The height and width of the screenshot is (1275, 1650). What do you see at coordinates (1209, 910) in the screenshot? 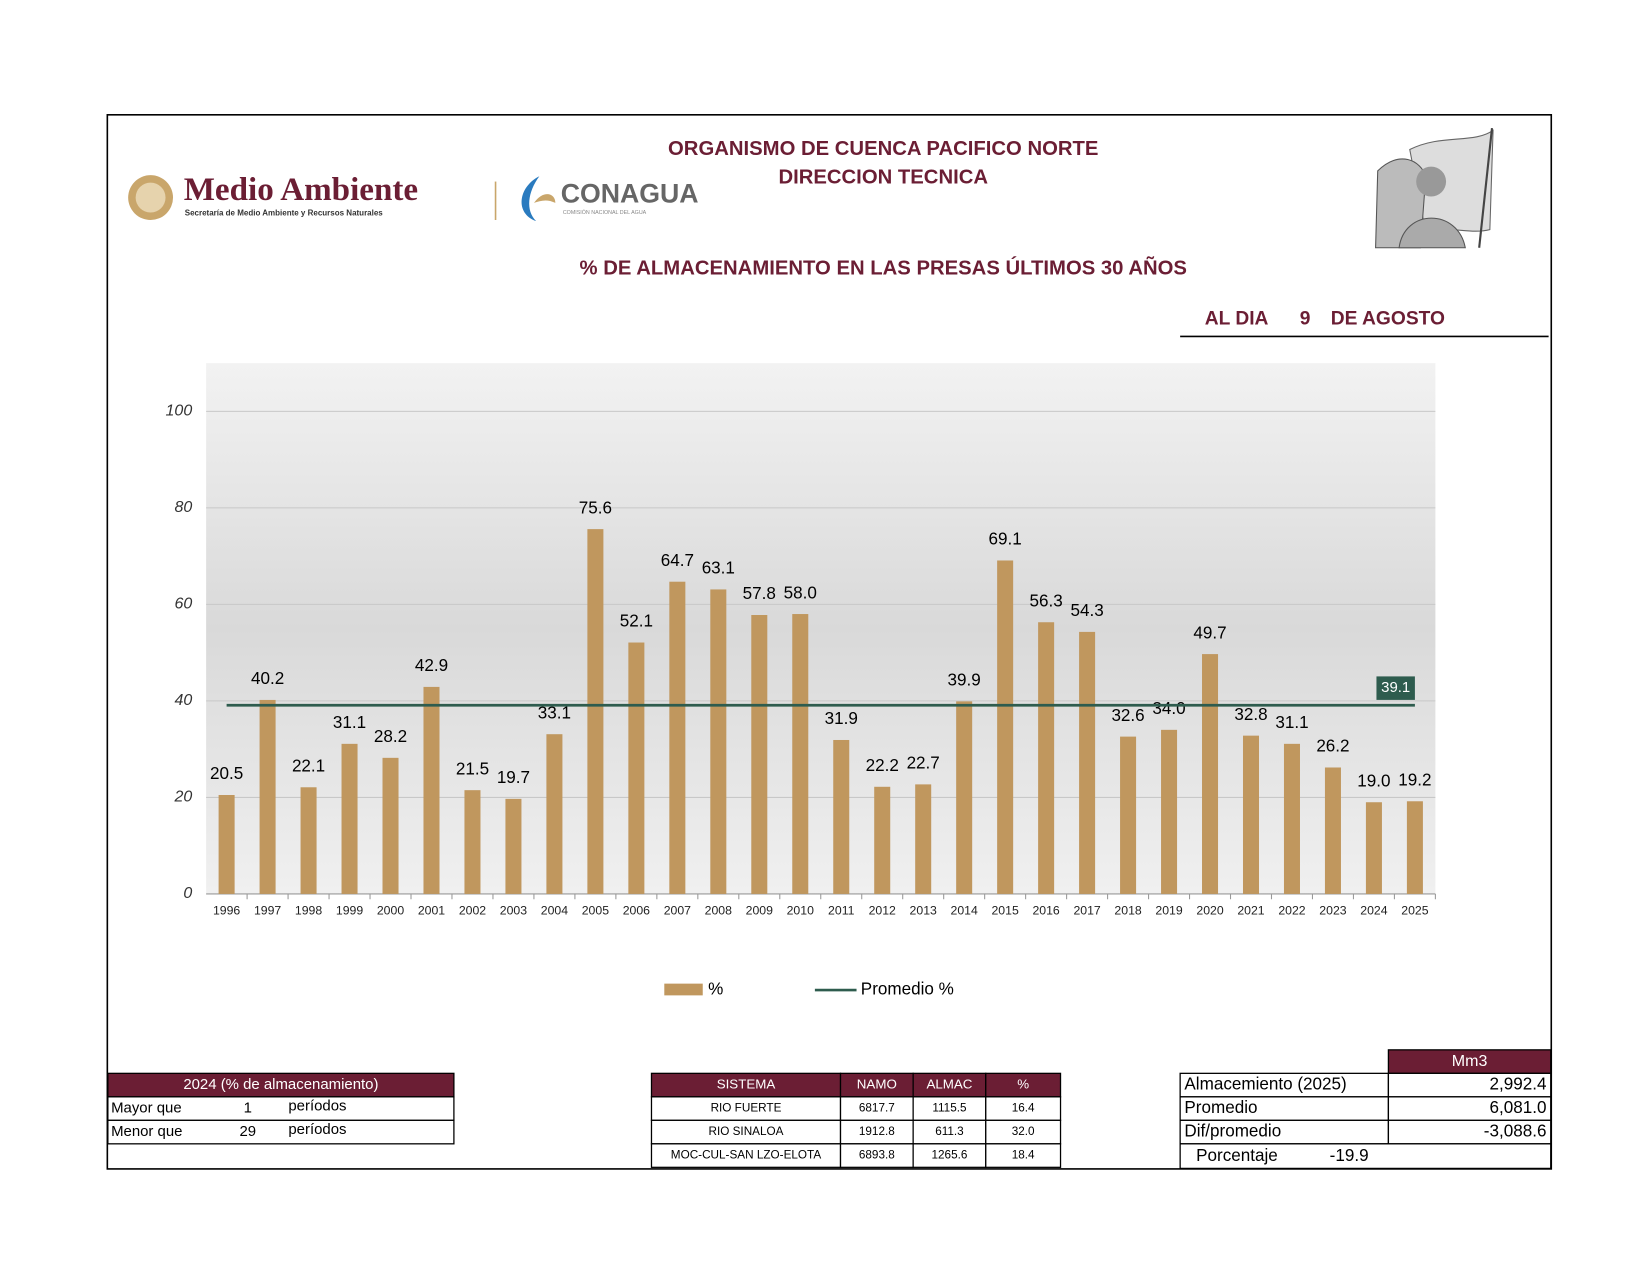
I see `x-tick-label: 2020` at bounding box center [1209, 910].